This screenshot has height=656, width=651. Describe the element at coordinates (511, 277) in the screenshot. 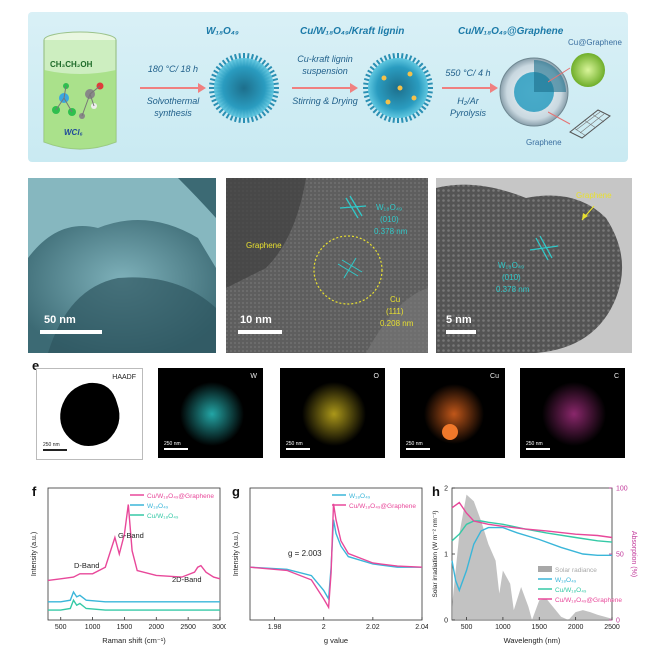

I see `w18o49-plane-d: (010)` at that location.